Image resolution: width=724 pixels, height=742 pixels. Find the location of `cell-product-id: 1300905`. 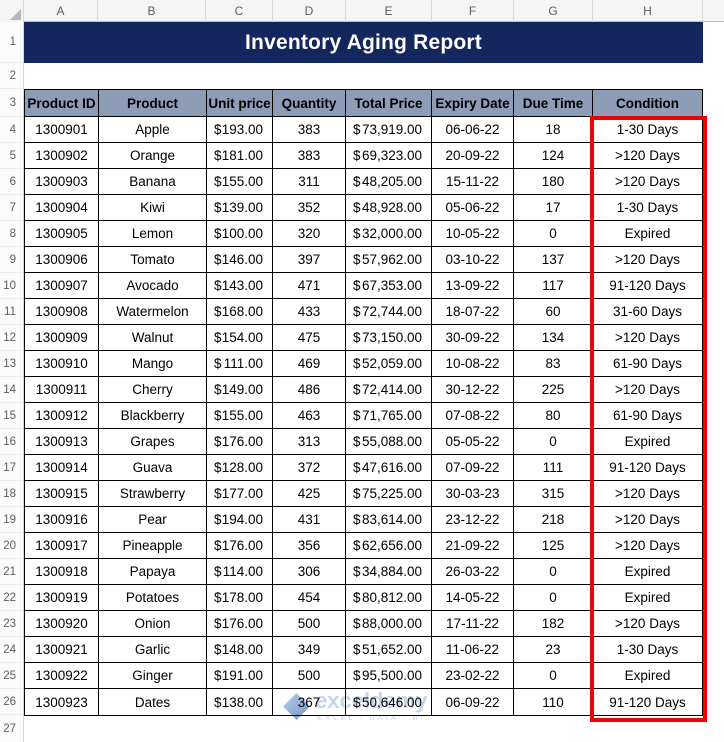

cell-product-id: 1300905 is located at coordinates (62, 234).